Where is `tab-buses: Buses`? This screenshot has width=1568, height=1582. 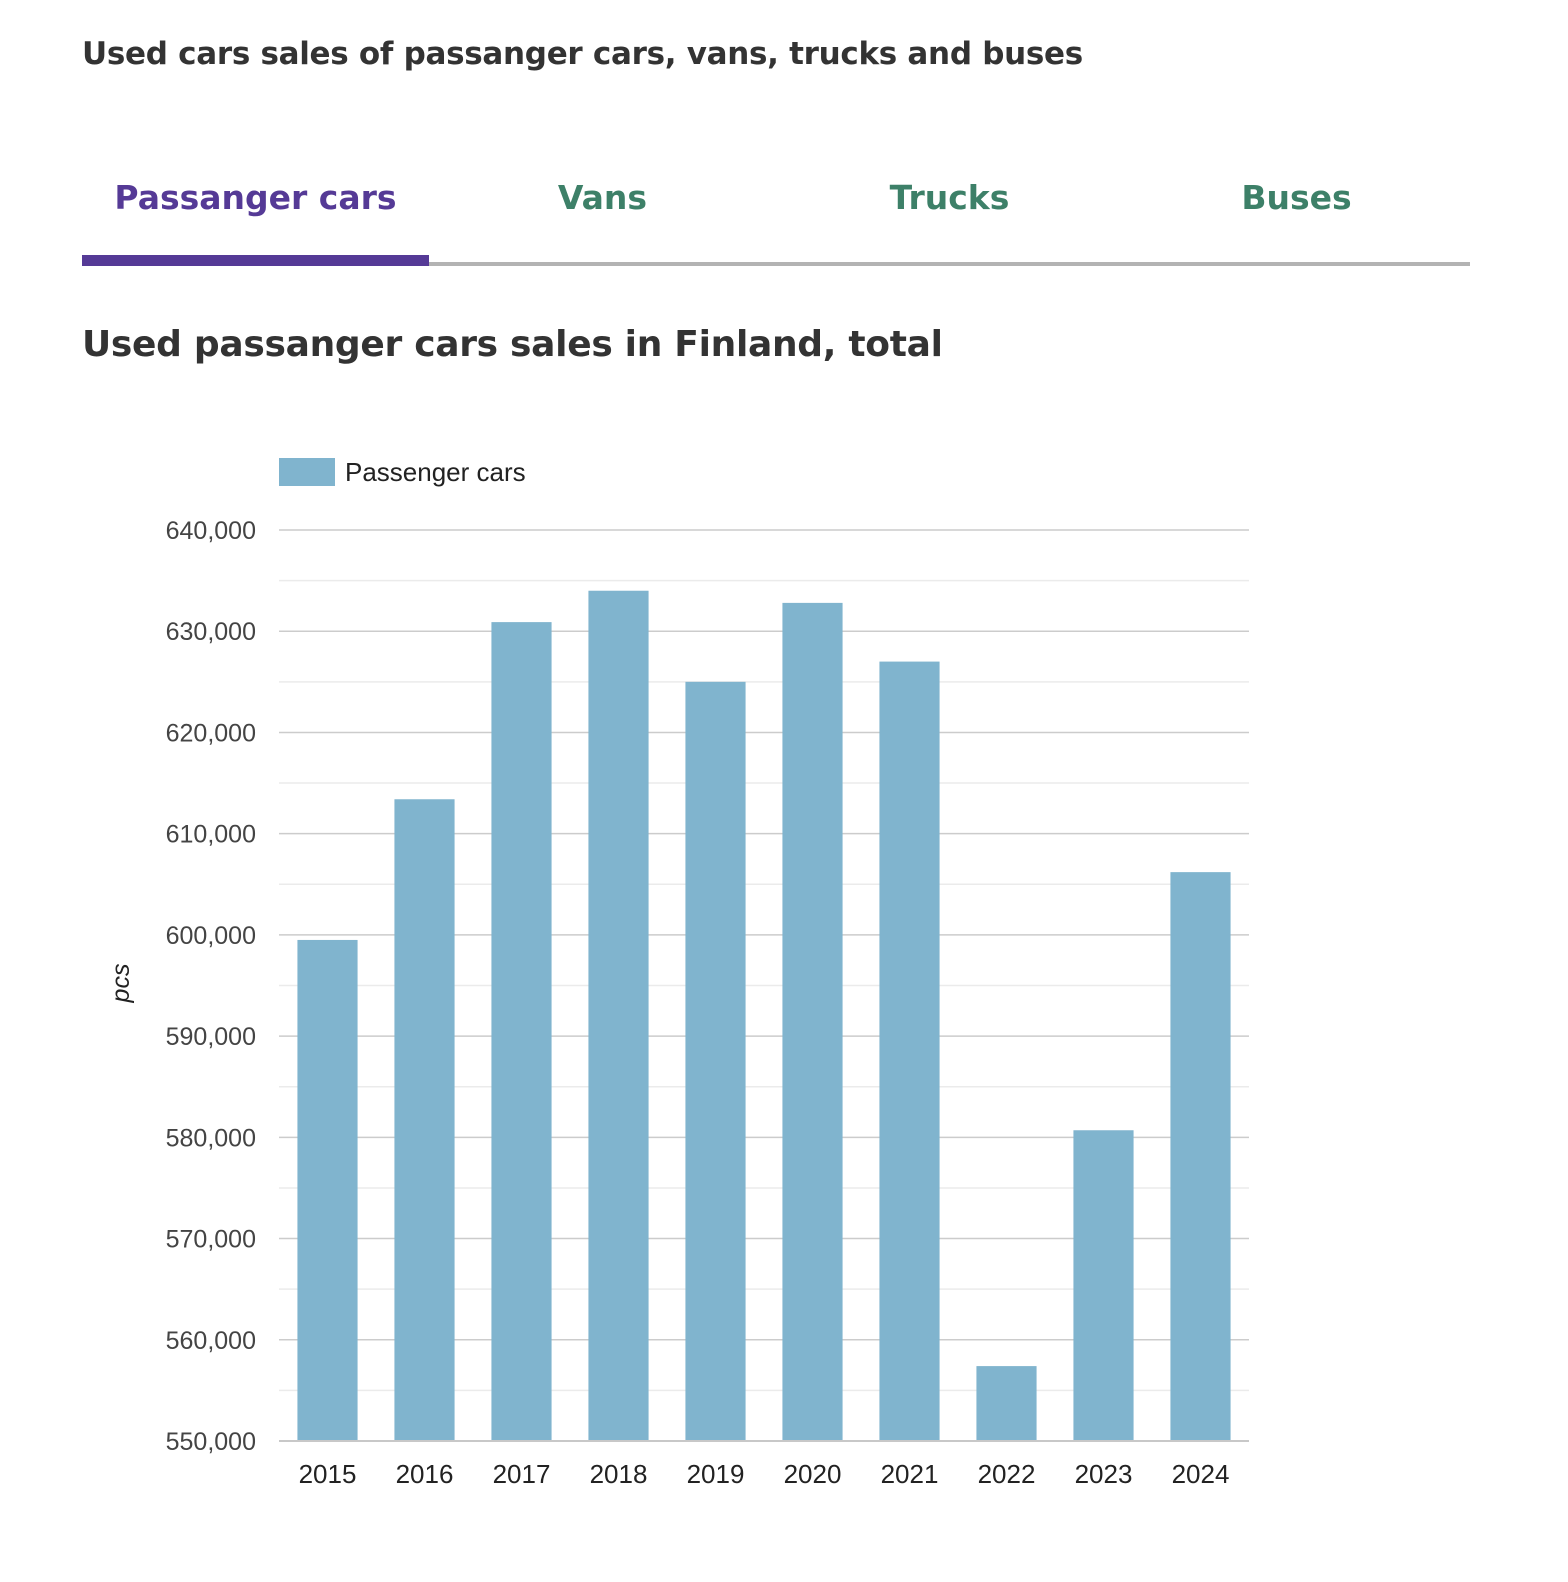 tab-buses: Buses is located at coordinates (1296, 197).